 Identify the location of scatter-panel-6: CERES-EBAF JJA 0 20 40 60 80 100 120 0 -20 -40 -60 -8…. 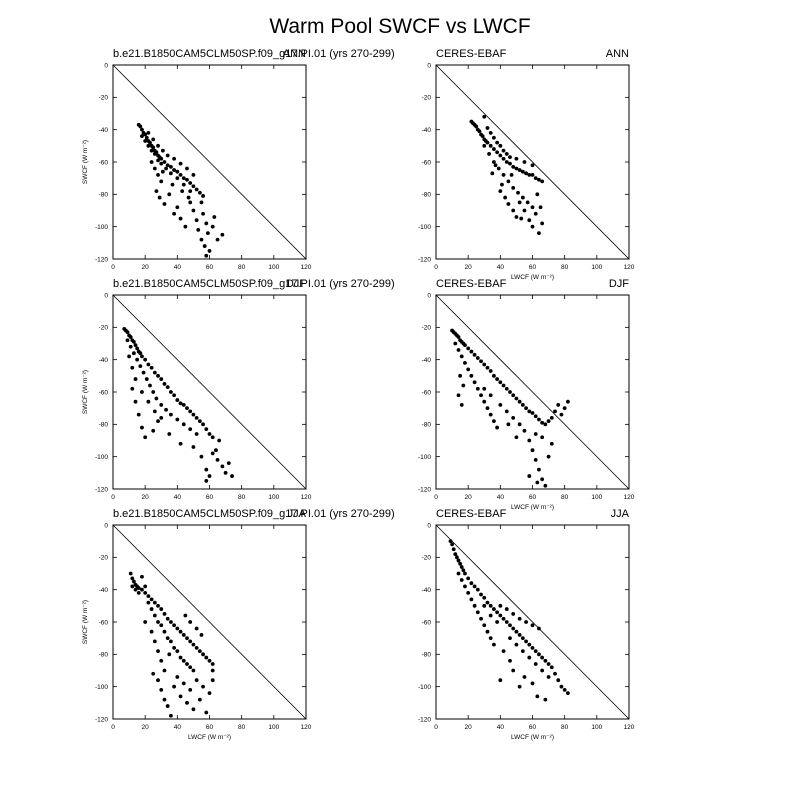
(526, 624).